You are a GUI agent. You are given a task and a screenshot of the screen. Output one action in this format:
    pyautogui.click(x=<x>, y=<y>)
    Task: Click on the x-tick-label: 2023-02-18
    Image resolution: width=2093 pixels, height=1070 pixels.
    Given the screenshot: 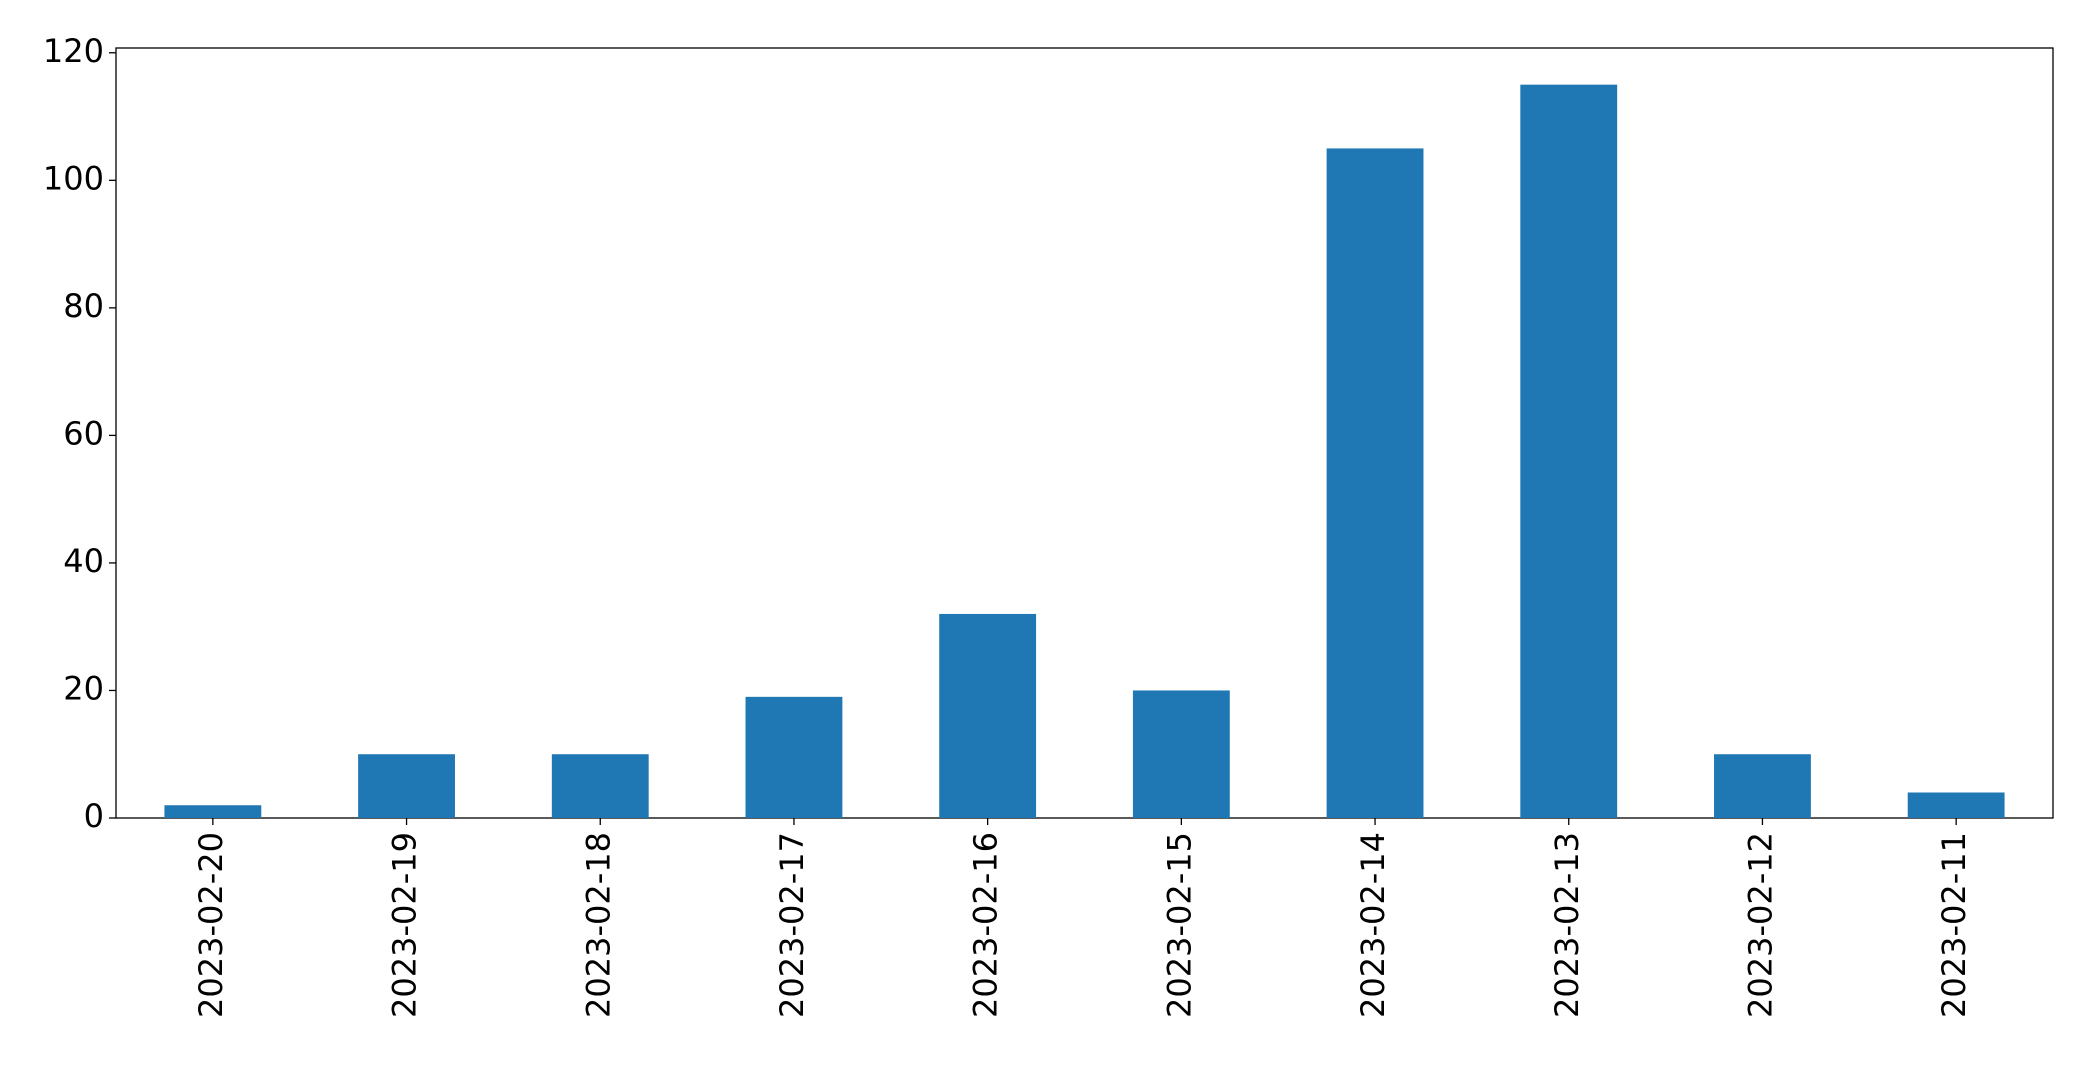 What is the action you would take?
    pyautogui.click(x=598, y=925)
    